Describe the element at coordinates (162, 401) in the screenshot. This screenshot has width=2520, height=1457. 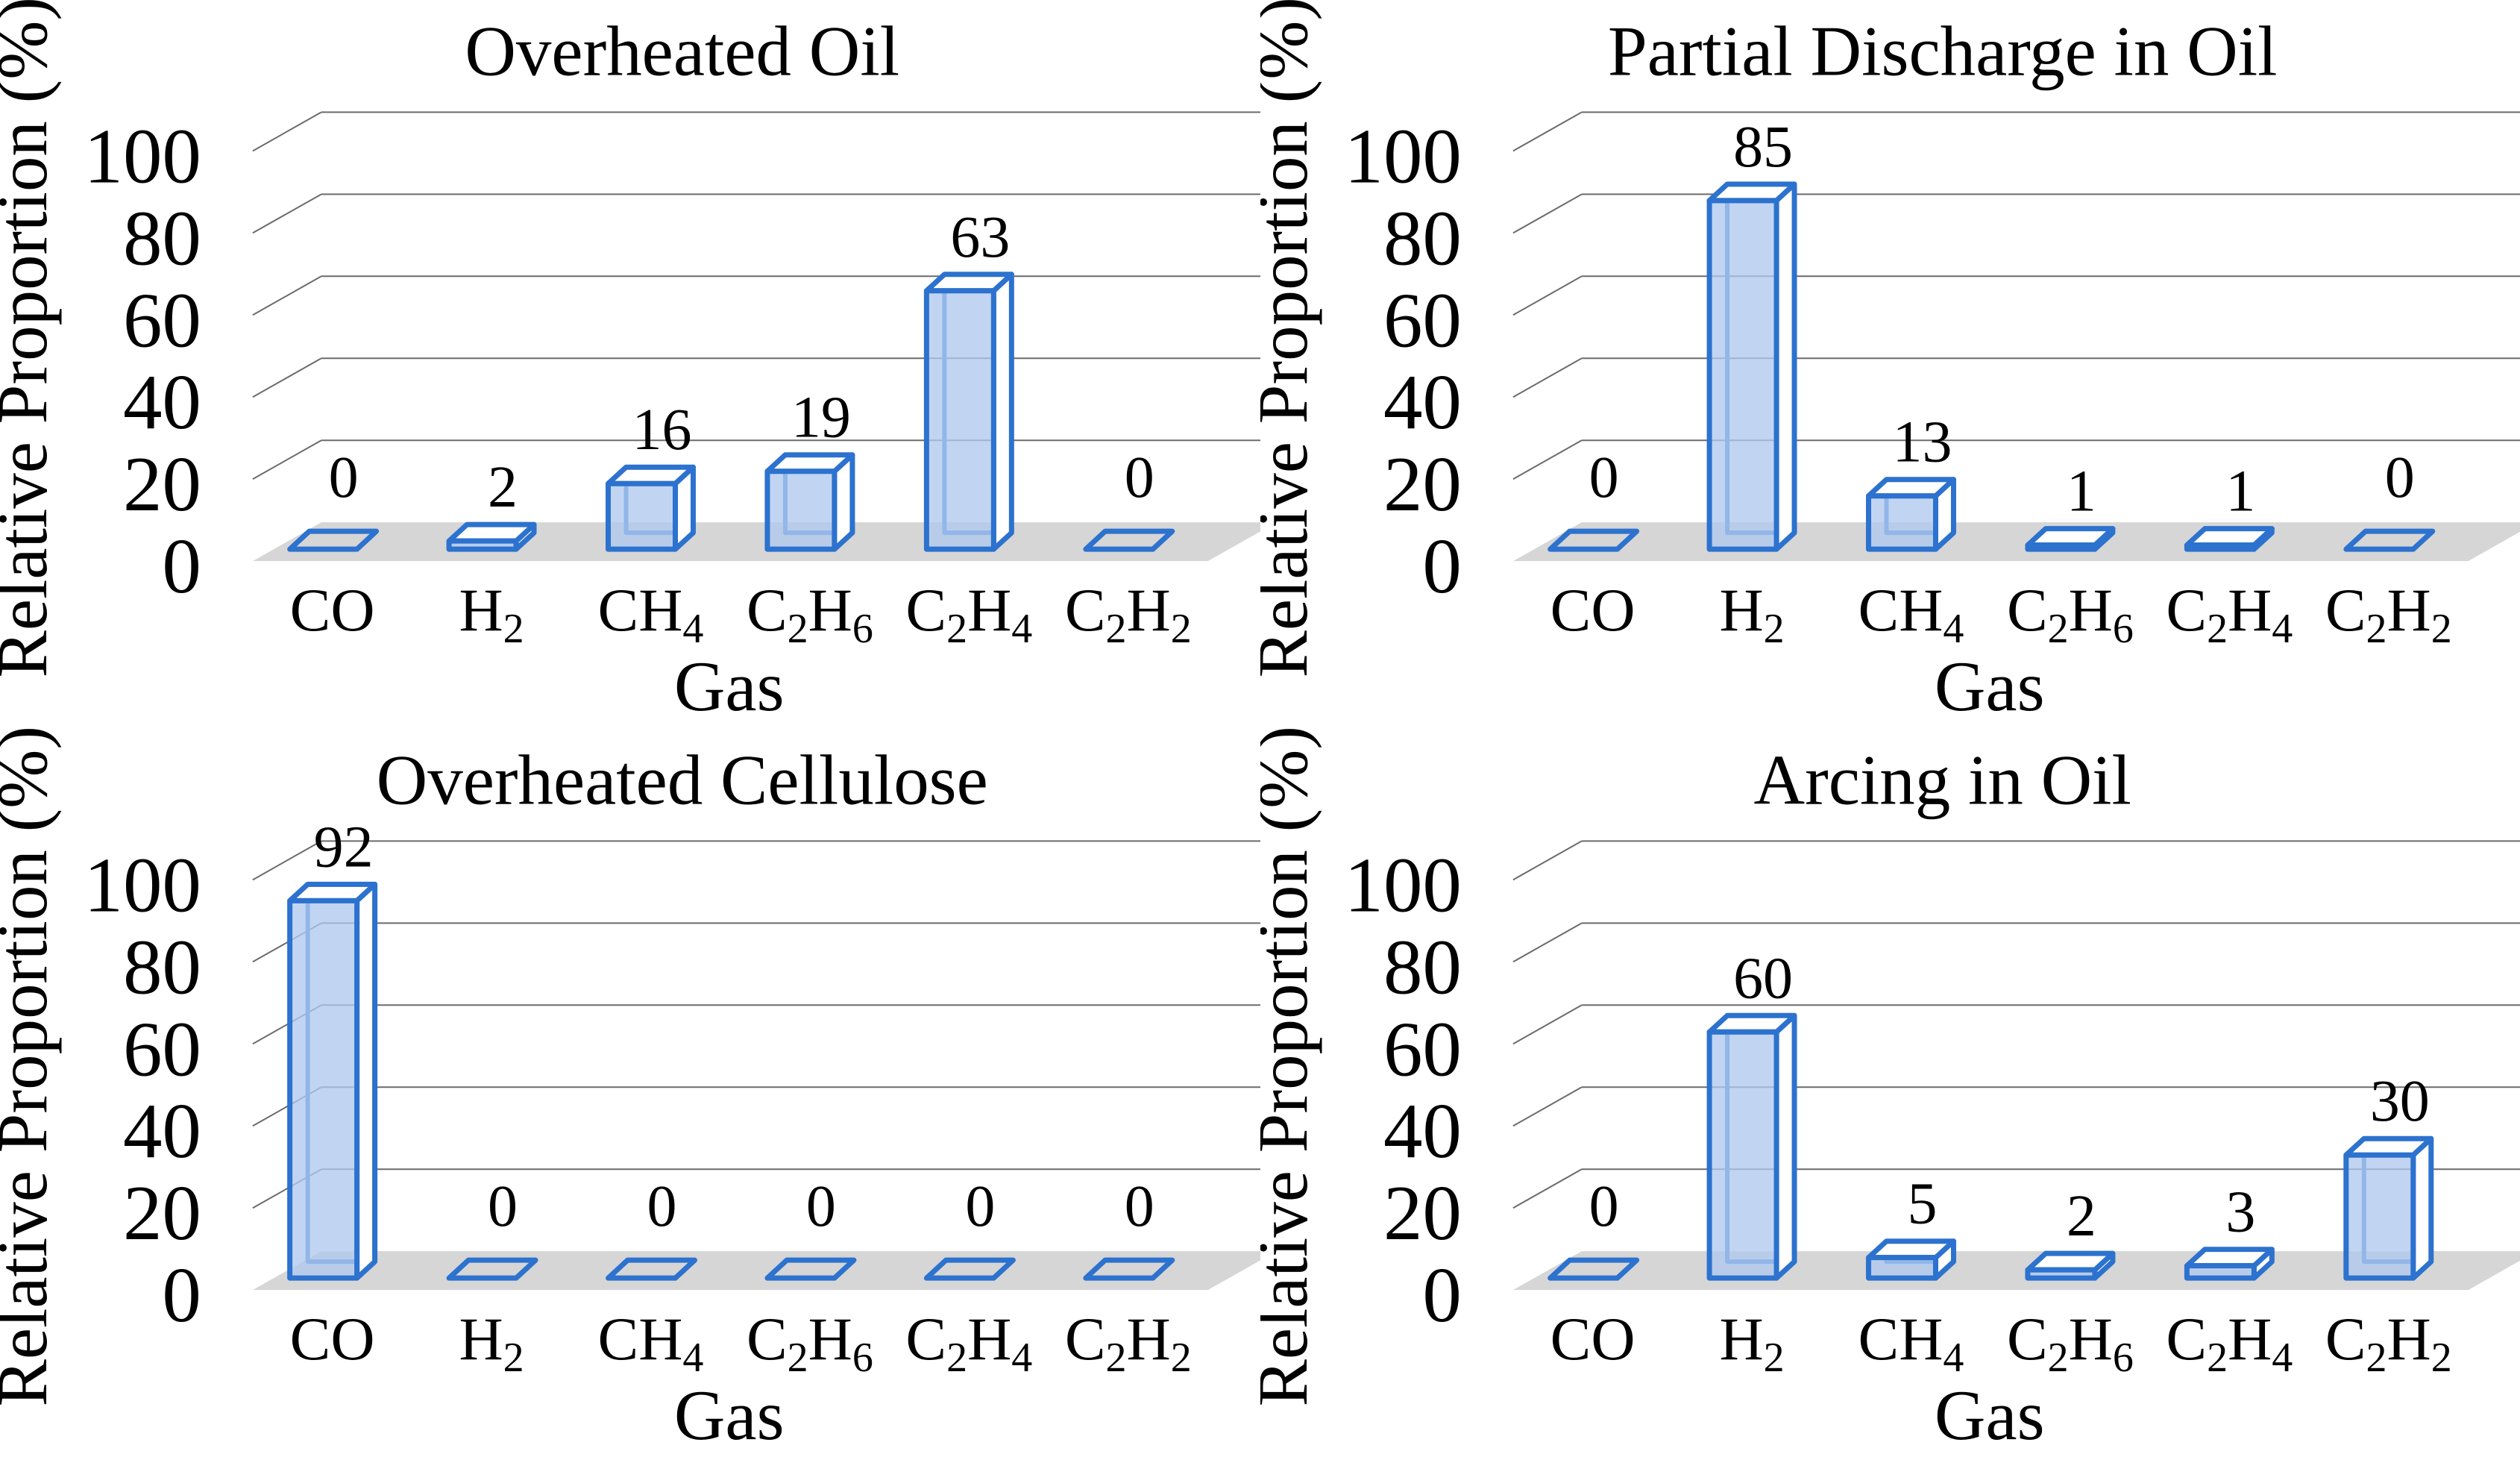
I see `y-tick-label: 40` at that location.